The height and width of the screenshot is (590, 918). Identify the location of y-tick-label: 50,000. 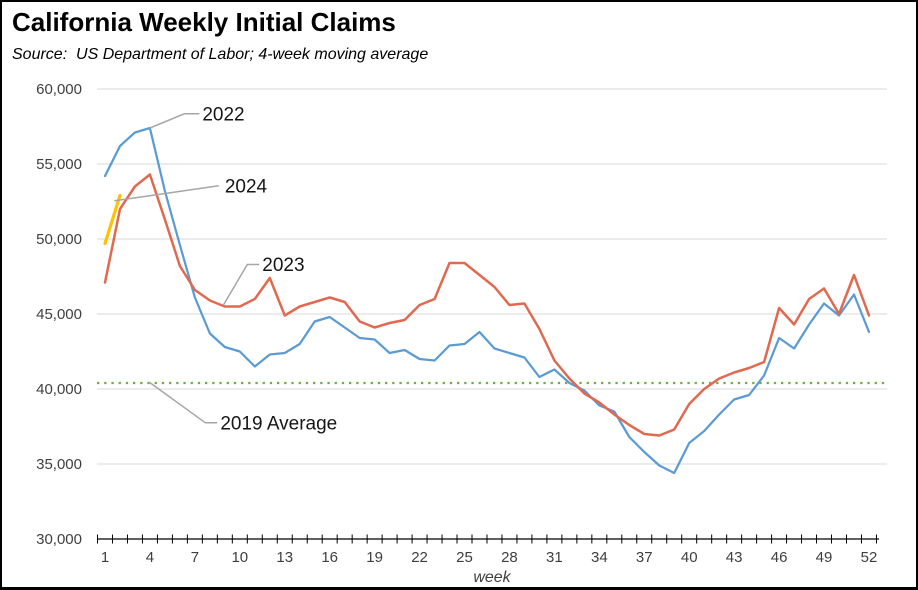
(59, 239).